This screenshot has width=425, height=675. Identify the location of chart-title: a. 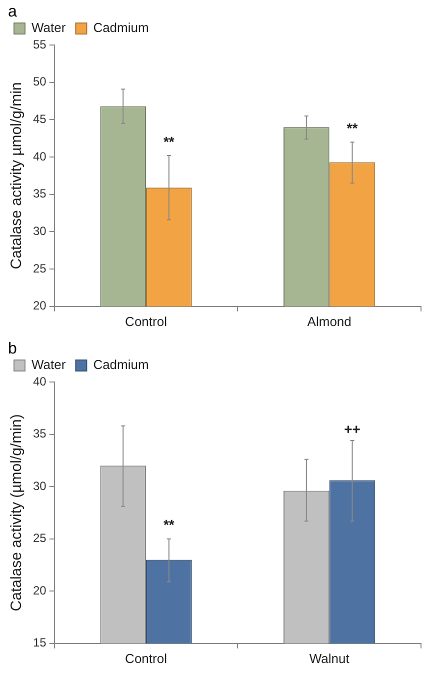
(12, 11).